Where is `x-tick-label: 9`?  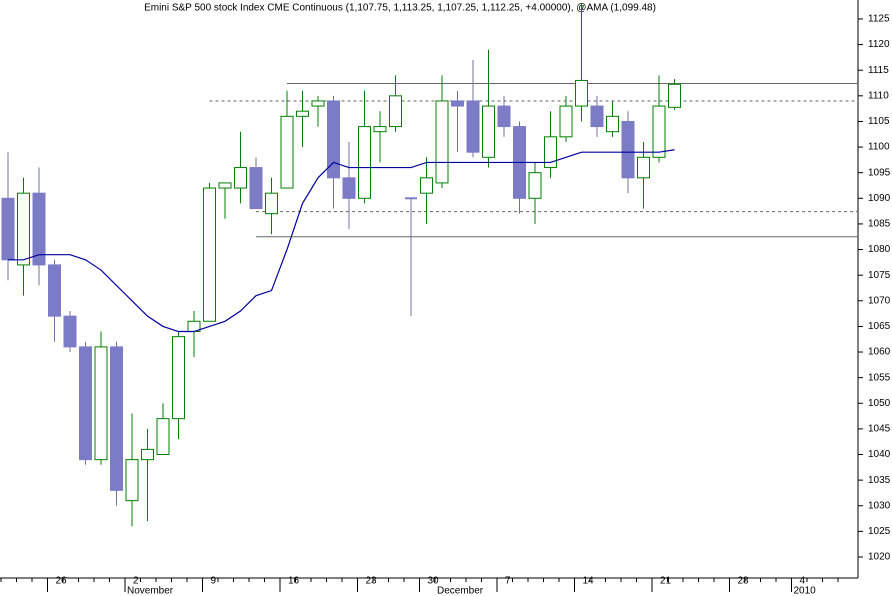
x-tick-label: 9 is located at coordinates (214, 581).